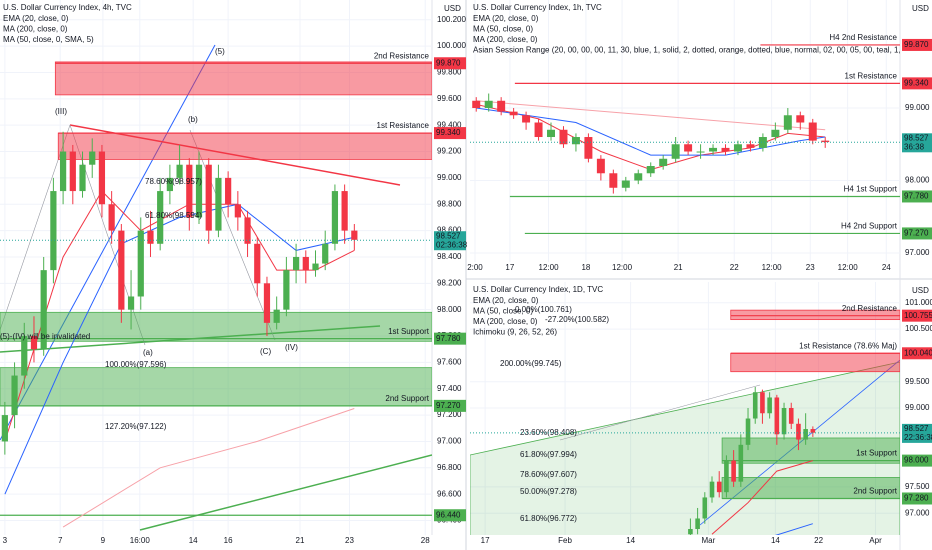 This screenshot has height=550, width=932. What do you see at coordinates (193, 119) in the screenshot?
I see `annotation: (b)` at bounding box center [193, 119].